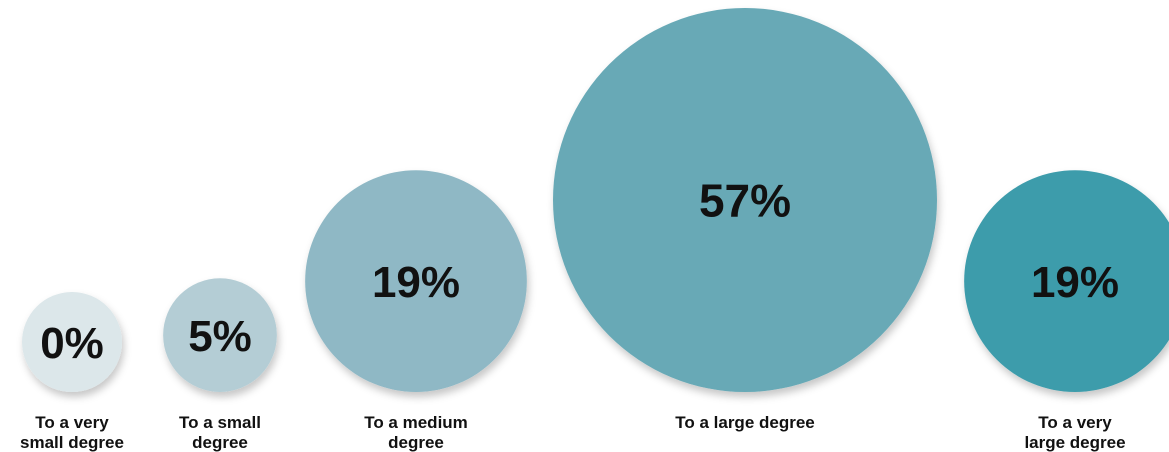 The width and height of the screenshot is (1169, 452). What do you see at coordinates (745, 422) in the screenshot?
I see `category-label-4-line-1: To a large degree` at bounding box center [745, 422].